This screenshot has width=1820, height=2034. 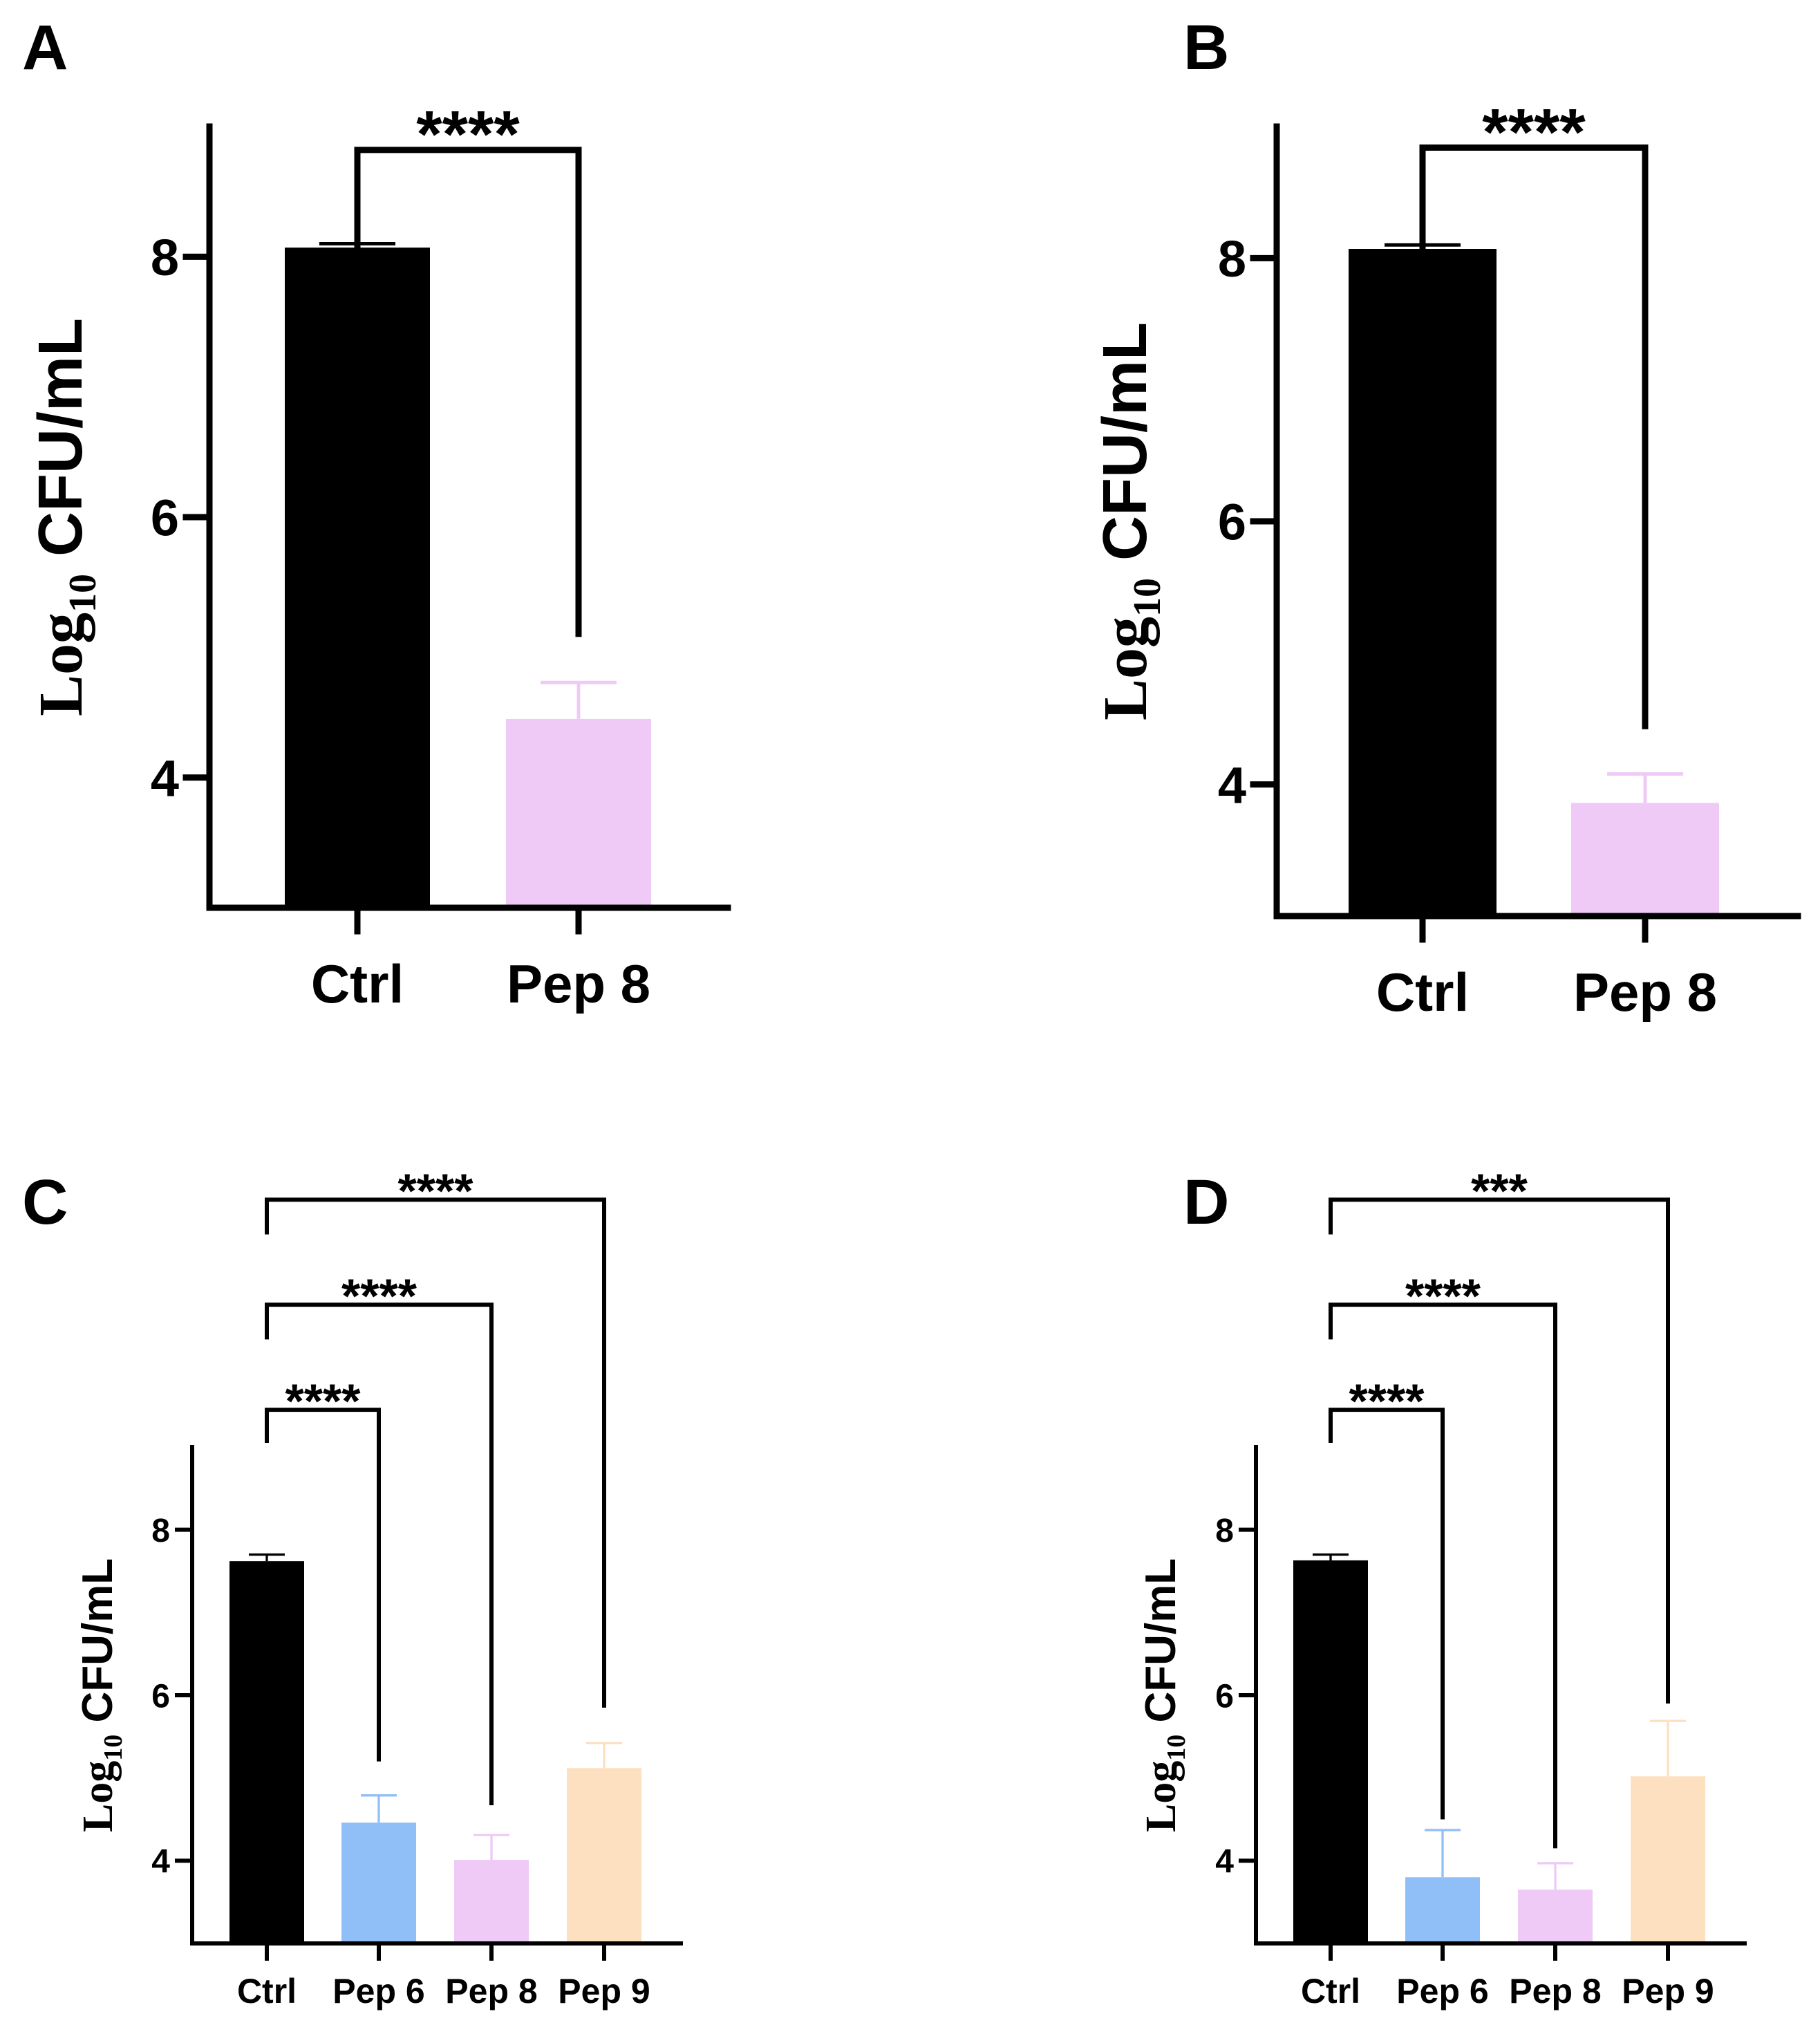 What do you see at coordinates (1206, 47) in the screenshot?
I see `panel-letter: B` at bounding box center [1206, 47].